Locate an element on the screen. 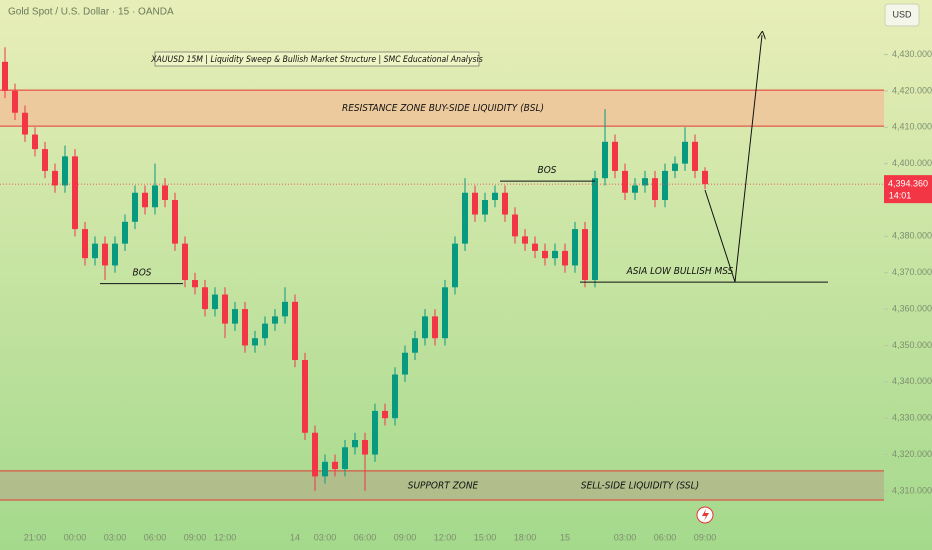 Image resolution: width=932 pixels, height=550 pixels. y-tick-label: 4,340.000 is located at coordinates (912, 381).